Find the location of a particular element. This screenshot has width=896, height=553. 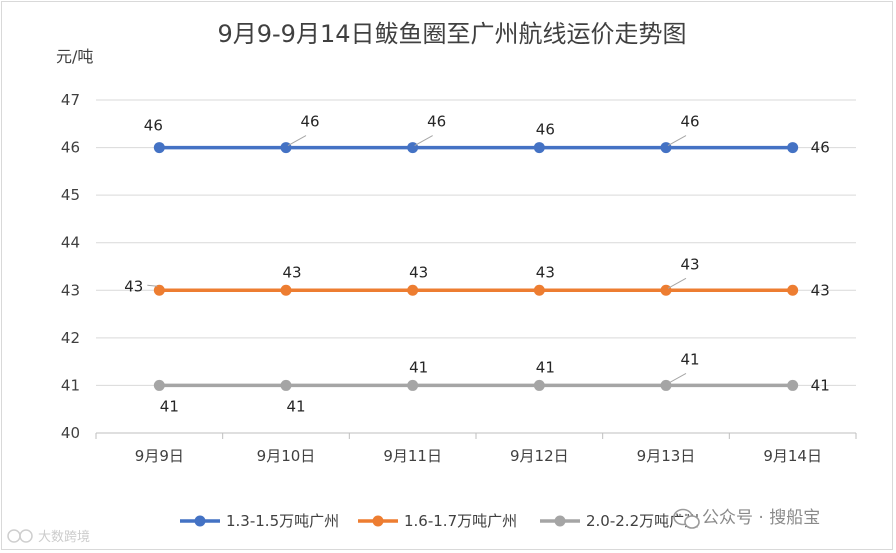

x-tick-label: 9月12日 is located at coordinates (539, 456).